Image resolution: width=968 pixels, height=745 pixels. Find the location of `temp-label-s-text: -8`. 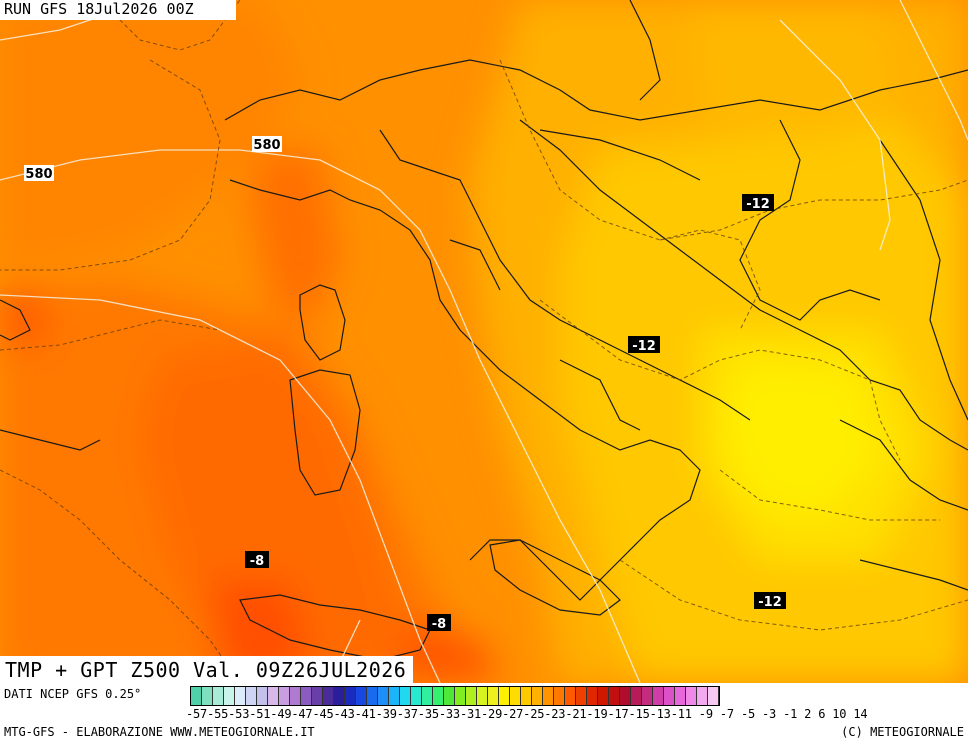

temp-label-s-text: -8 is located at coordinates (439, 624).